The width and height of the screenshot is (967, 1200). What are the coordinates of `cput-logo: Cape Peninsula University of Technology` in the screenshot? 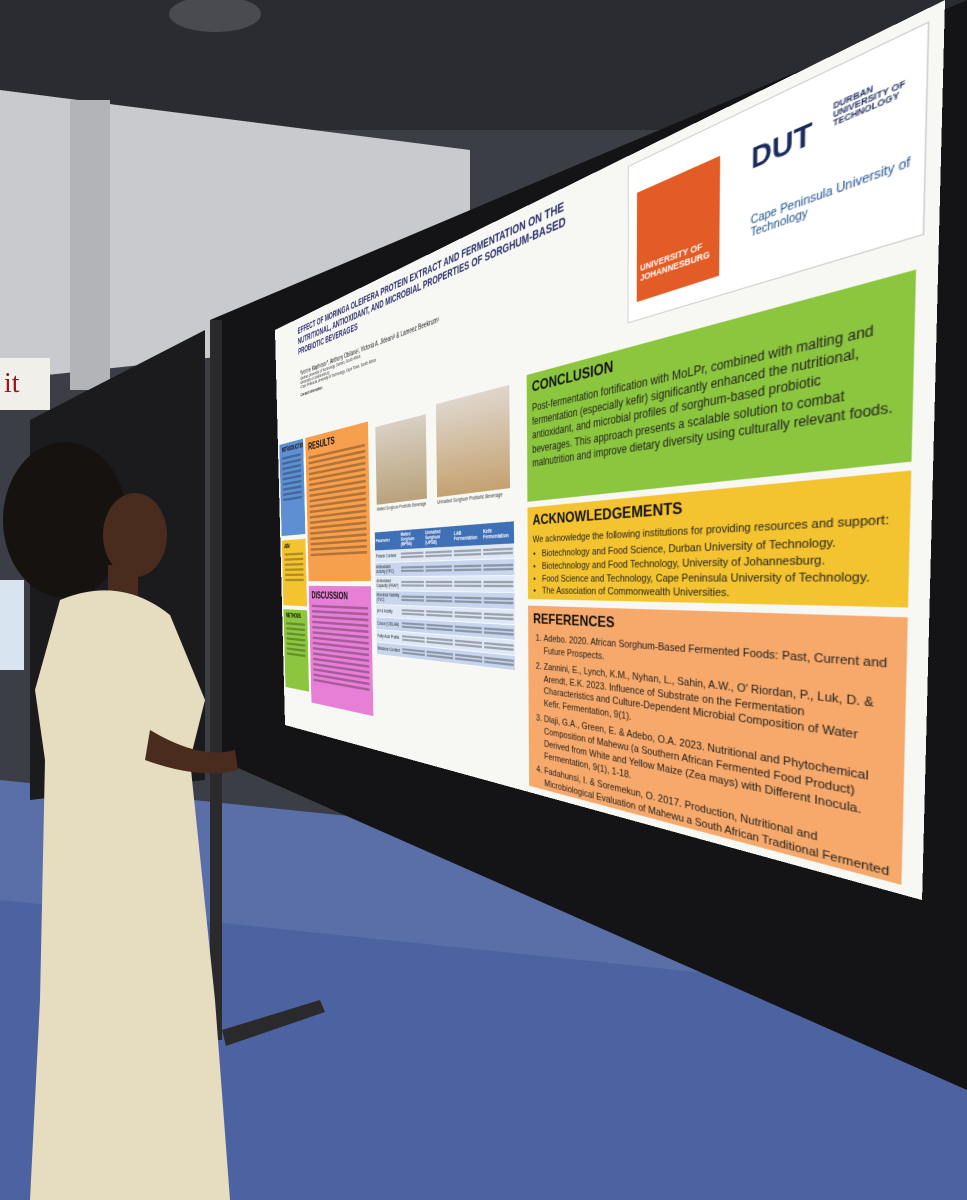 It's located at (830, 198).